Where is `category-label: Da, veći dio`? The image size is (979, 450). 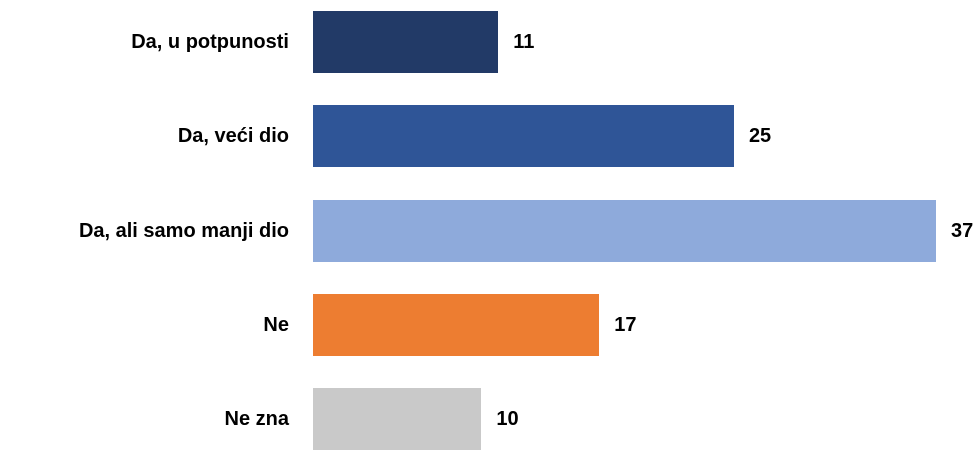
category-label: Da, veći dio is located at coordinates (233, 136).